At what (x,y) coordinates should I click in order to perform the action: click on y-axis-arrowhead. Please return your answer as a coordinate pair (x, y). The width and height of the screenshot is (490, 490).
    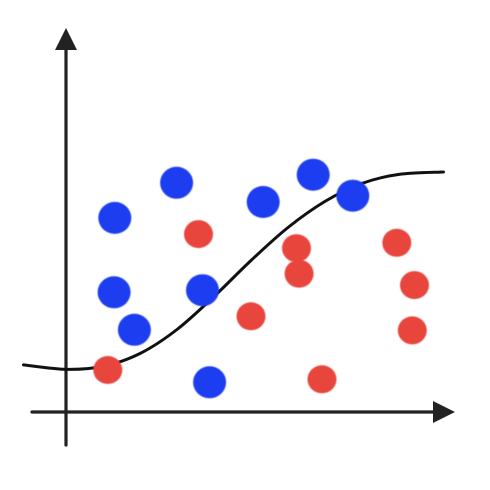
    Looking at the image, I should click on (66, 39).